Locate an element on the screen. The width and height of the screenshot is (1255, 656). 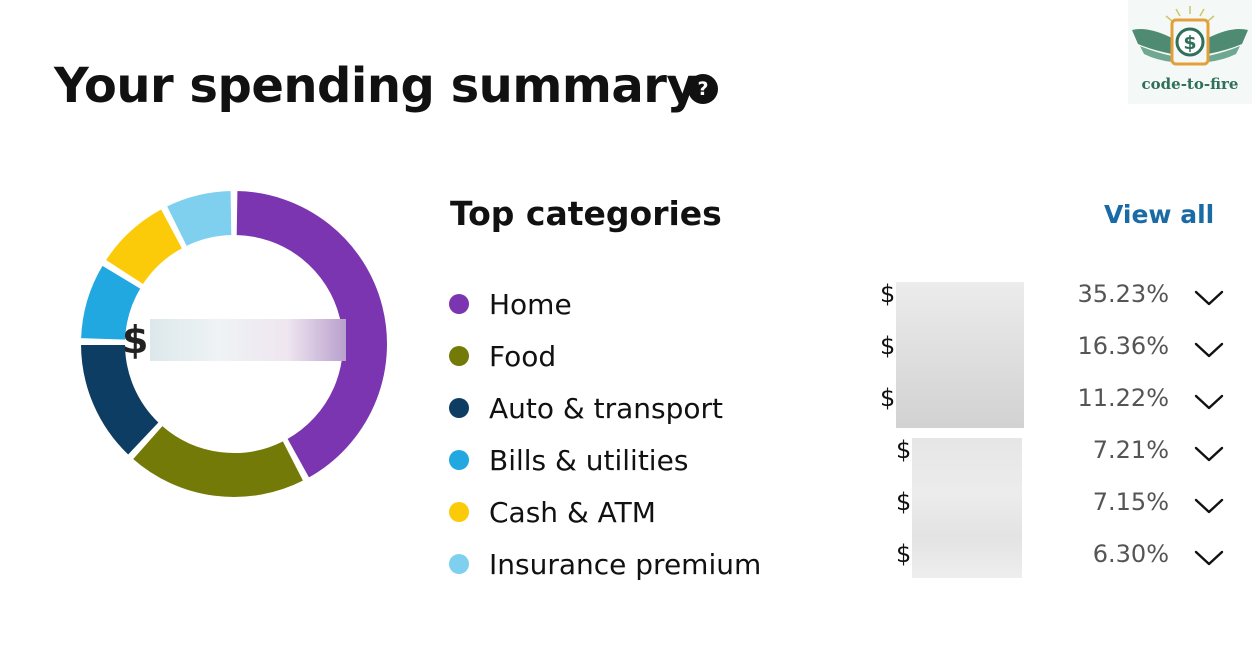
view-all-link: View all is located at coordinates (1159, 214).